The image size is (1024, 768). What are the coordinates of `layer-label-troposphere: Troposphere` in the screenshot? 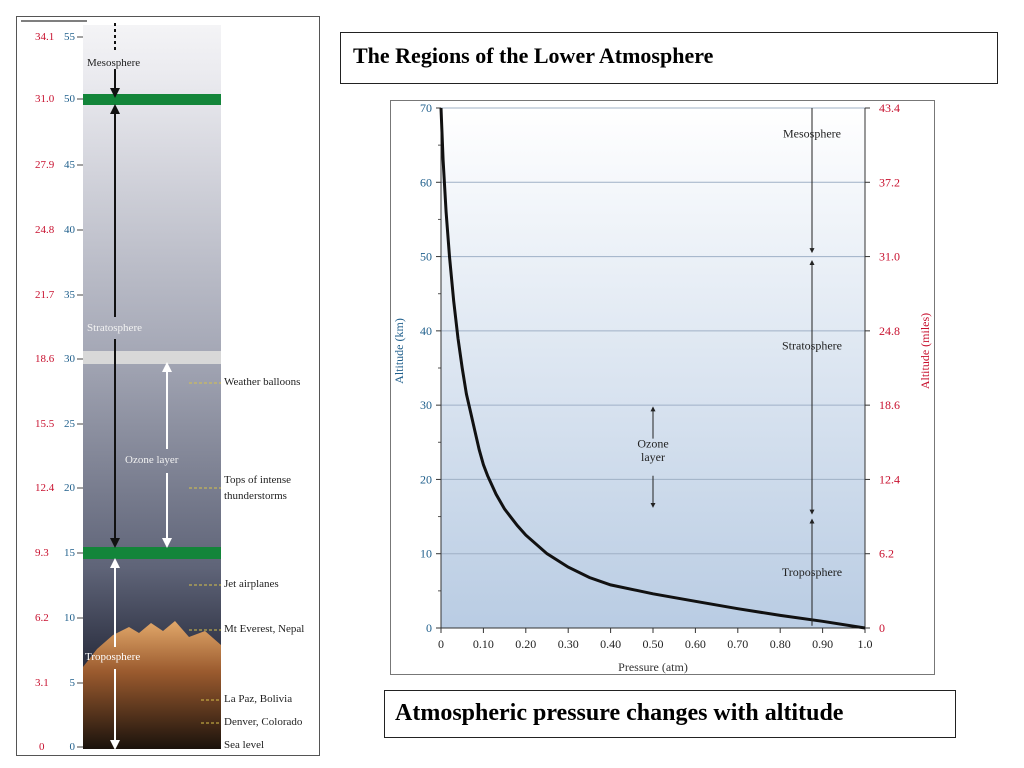 It's located at (113, 657).